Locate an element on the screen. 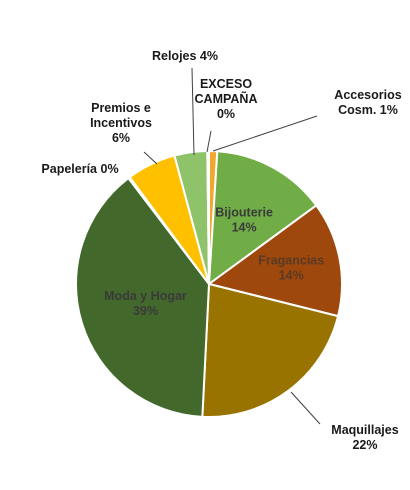 The width and height of the screenshot is (410, 490). label-line: Accesorios is located at coordinates (367, 95).